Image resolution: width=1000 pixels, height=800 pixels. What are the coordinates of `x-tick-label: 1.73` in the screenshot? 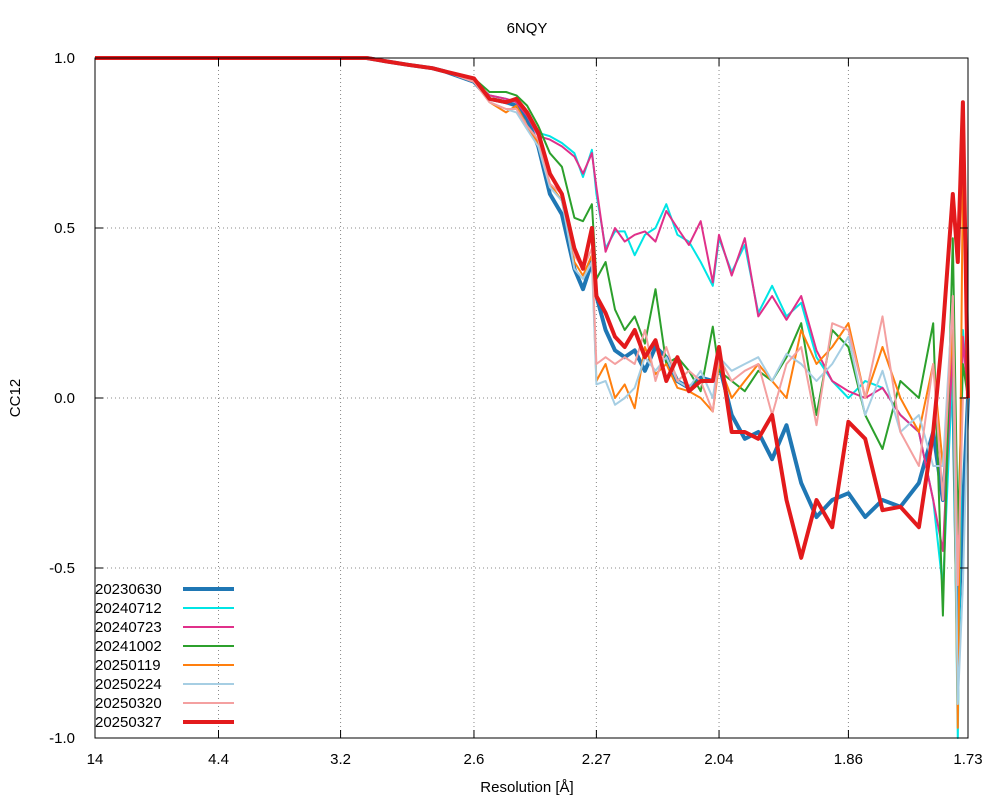 It's located at (967, 759).